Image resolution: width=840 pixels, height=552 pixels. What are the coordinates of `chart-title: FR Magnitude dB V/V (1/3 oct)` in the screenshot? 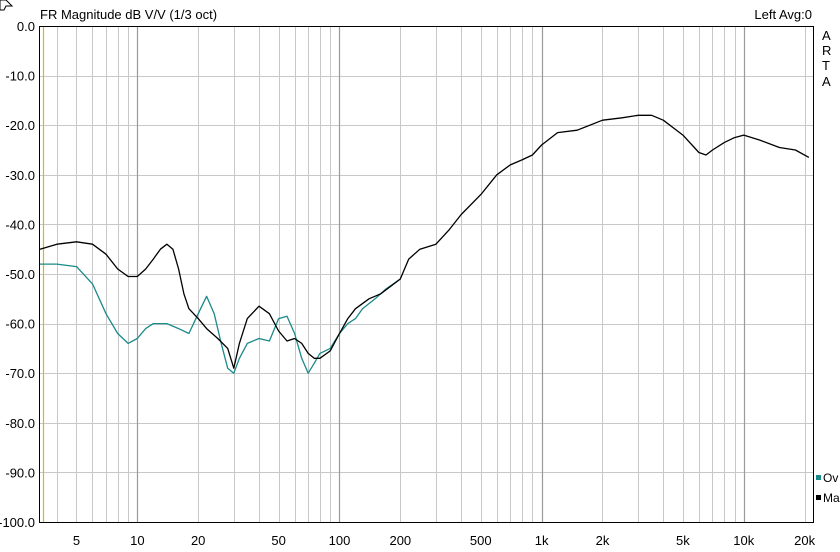 It's located at (128, 14).